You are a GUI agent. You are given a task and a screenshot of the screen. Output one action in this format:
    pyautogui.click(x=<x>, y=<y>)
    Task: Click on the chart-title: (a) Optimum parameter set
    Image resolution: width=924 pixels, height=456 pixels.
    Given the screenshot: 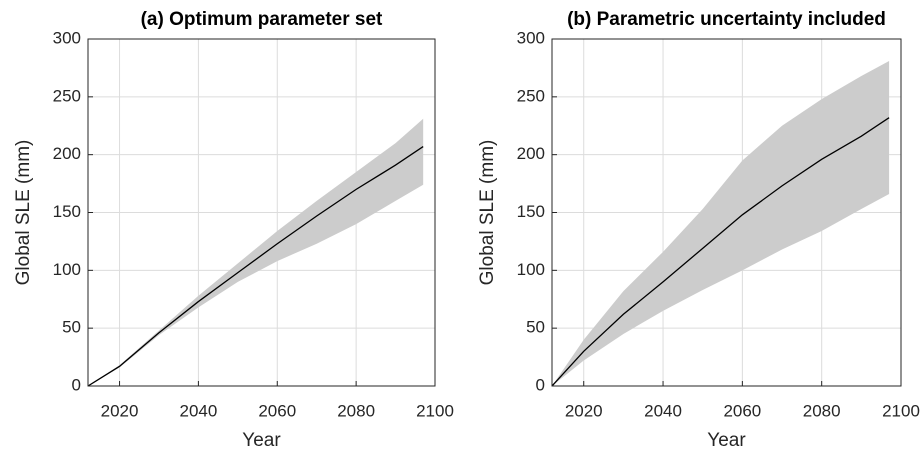 What is the action you would take?
    pyautogui.click(x=262, y=19)
    